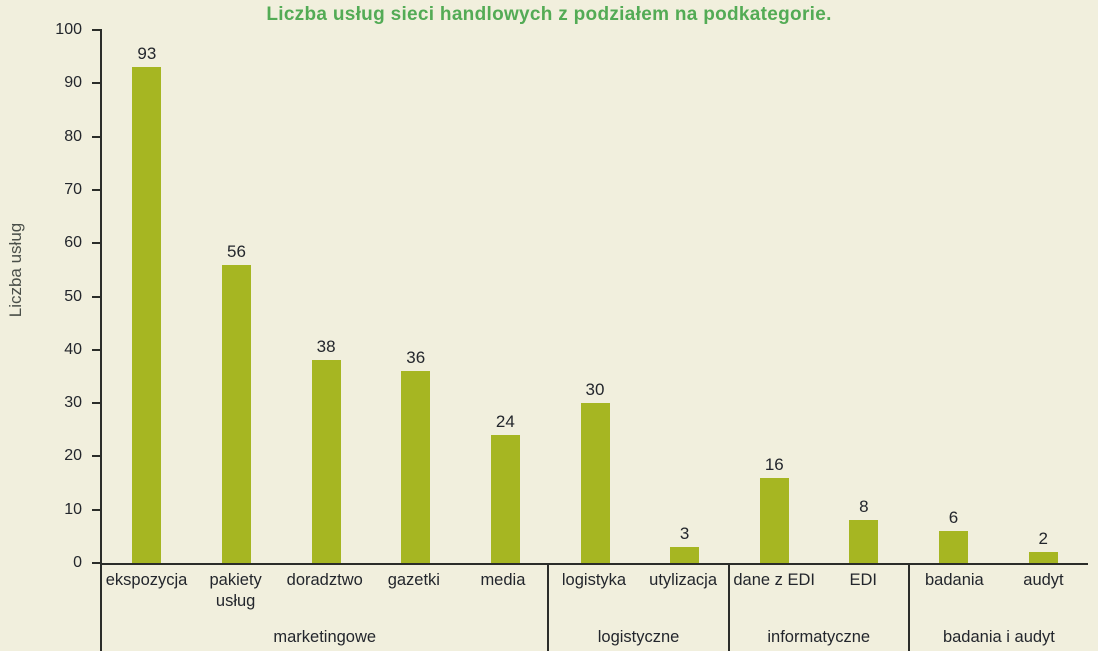 The image size is (1098, 651). I want to click on y-tick-label: 80, so click(73, 136).